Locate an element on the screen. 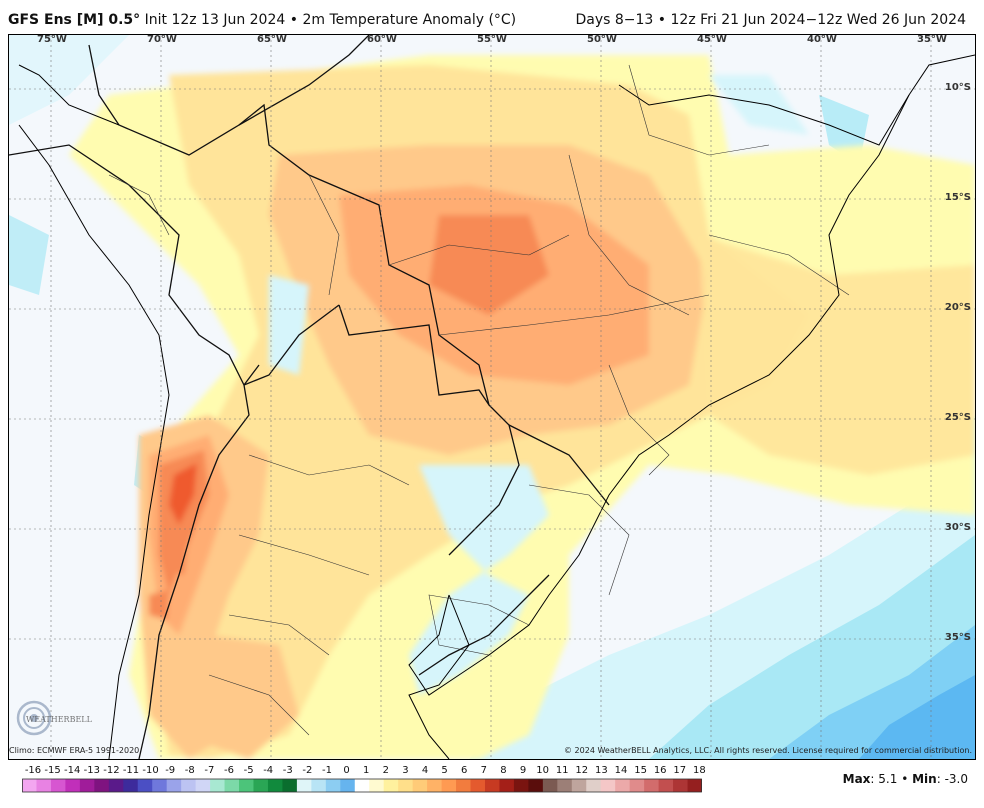  lat-label-25s: 25°S is located at coordinates (957, 417).